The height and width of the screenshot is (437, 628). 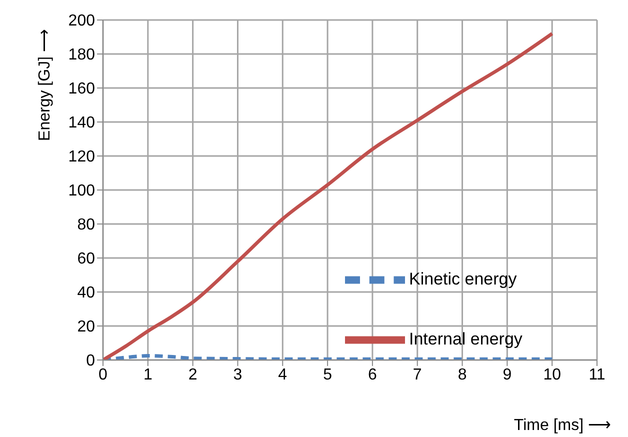 I want to click on x-tick-label: 7, so click(x=417, y=375).